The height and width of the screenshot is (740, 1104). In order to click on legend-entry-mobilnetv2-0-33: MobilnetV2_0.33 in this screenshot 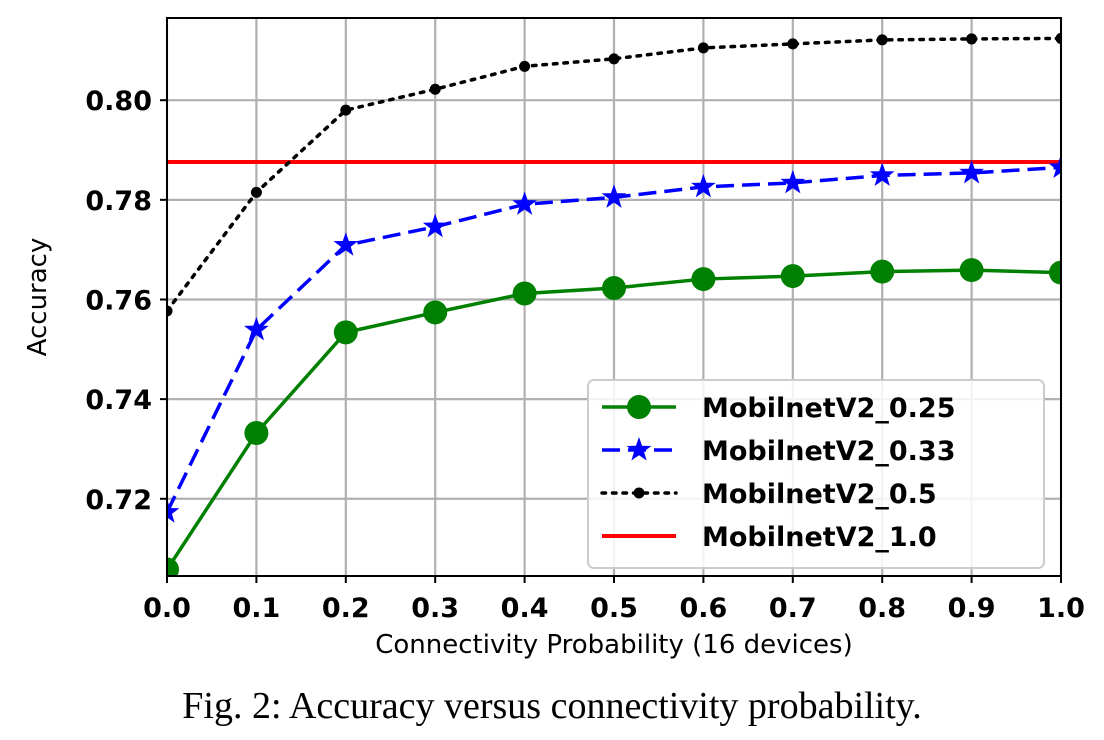, I will do `click(779, 451)`.